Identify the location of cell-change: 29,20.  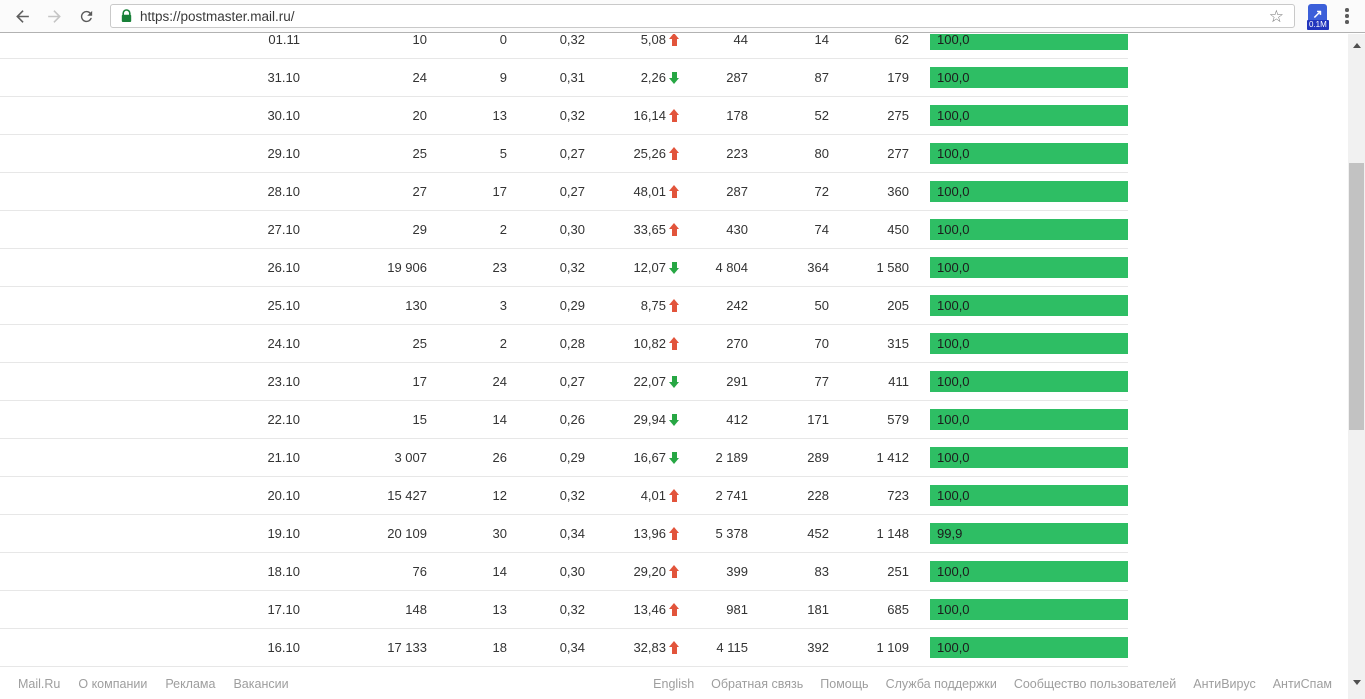
(632, 571).